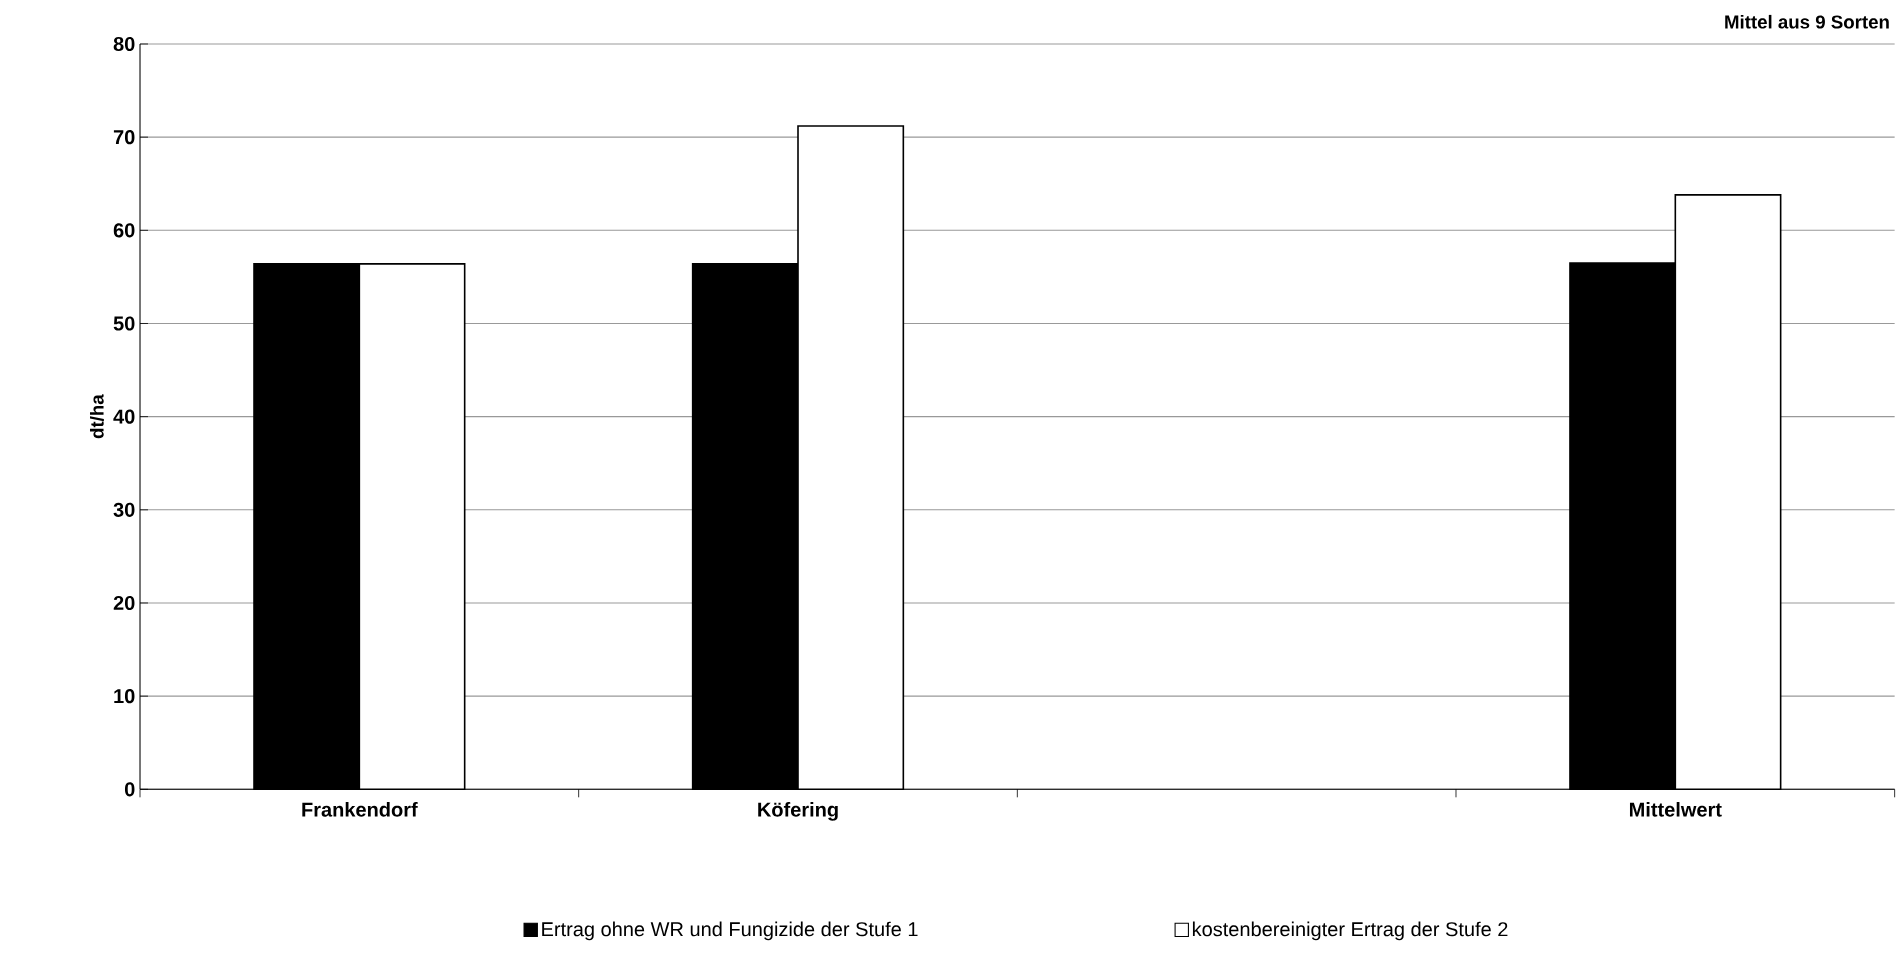  Describe the element at coordinates (124, 43) in the screenshot. I see `y-tick-label: 80` at that location.